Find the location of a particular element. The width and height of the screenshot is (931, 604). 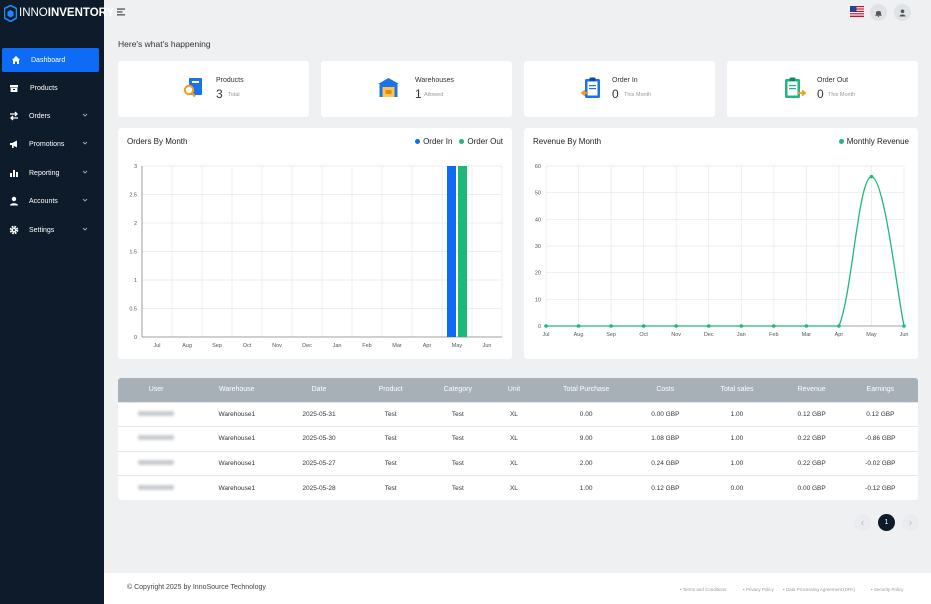

table-cell: 9.00 is located at coordinates (586, 439).